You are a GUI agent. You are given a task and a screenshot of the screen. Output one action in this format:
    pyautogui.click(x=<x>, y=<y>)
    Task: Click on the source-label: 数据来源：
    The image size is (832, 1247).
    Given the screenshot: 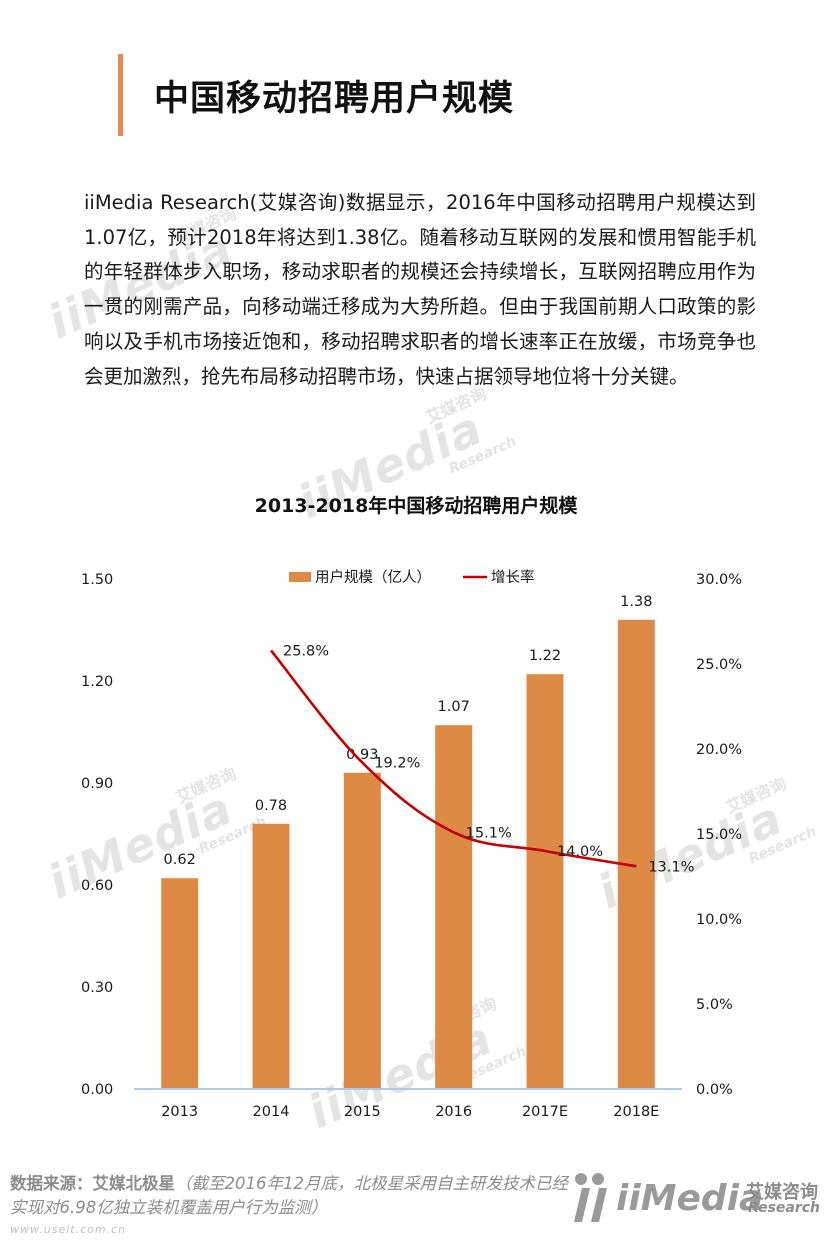 What is the action you would take?
    pyautogui.click(x=51, y=1183)
    